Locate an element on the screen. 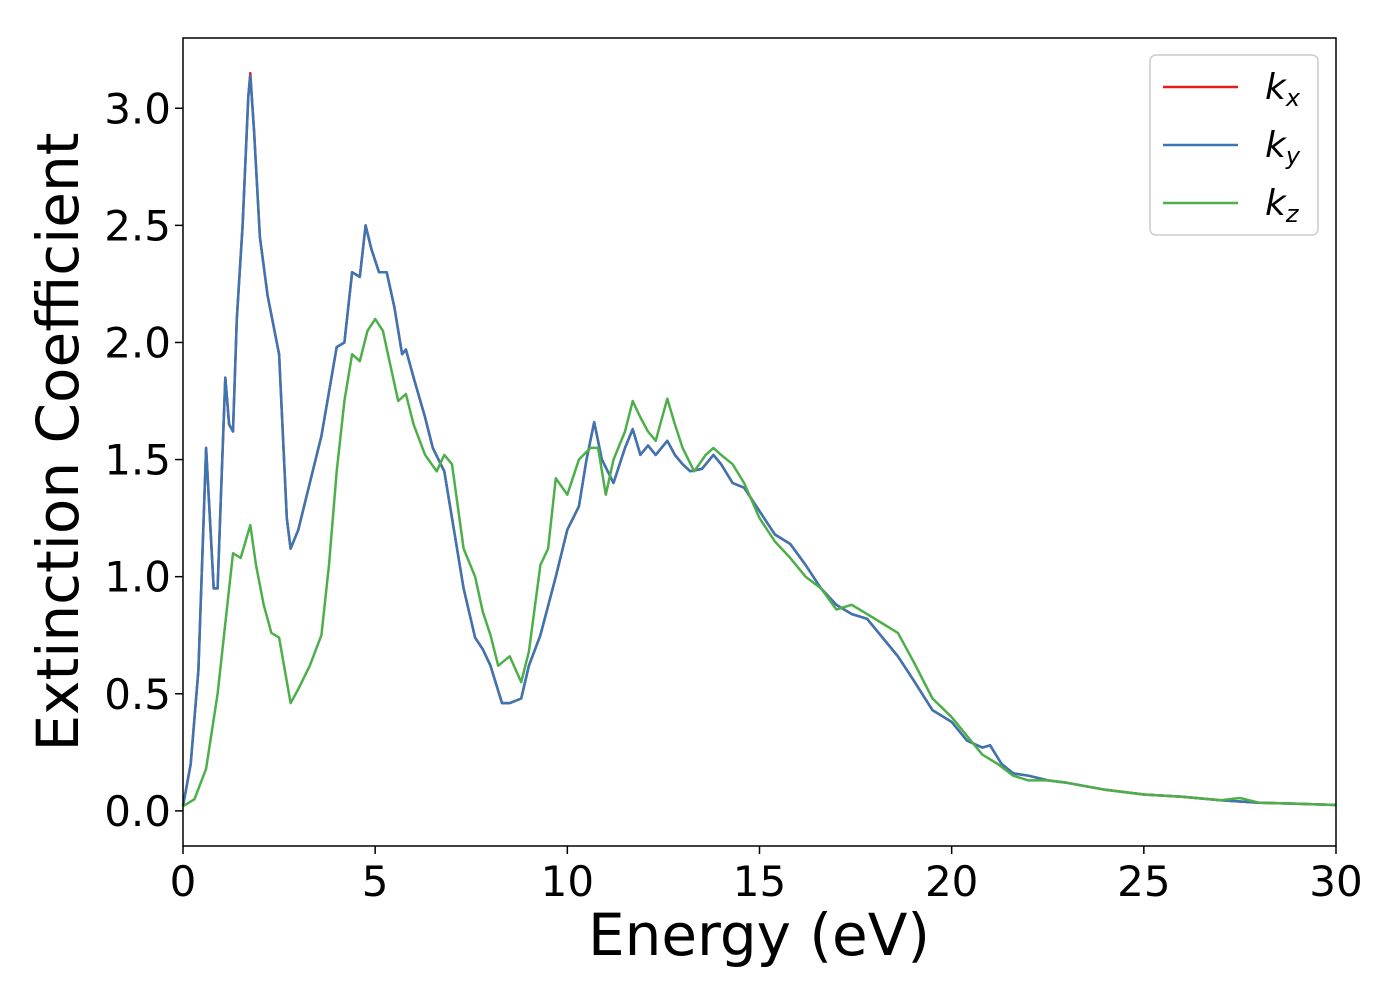 This screenshot has width=1400, height=1000. y-tick-label: 3.0 is located at coordinates (137, 108).